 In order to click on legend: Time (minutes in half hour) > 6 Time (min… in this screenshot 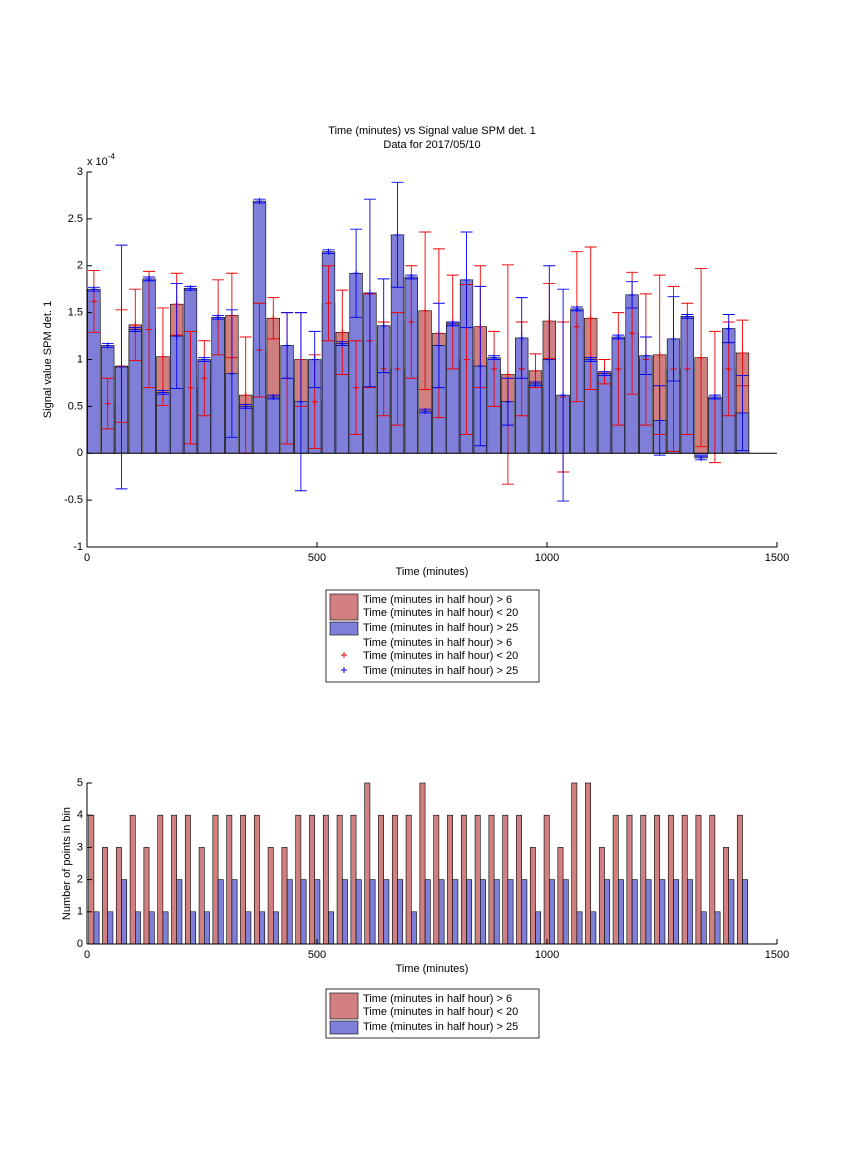, I will do `click(432, 1013)`.